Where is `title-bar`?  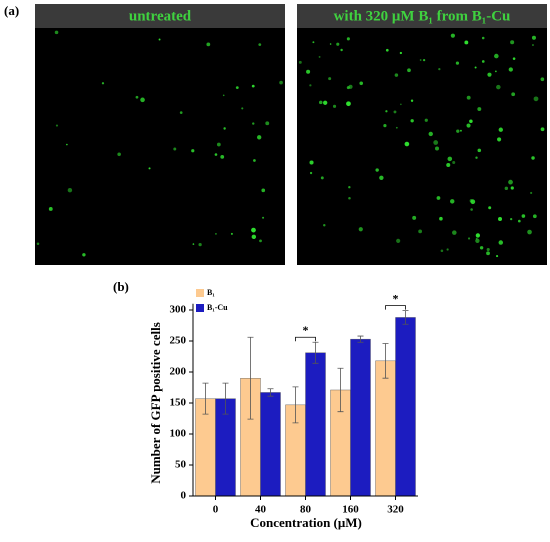 title-bar is located at coordinates (422, 16).